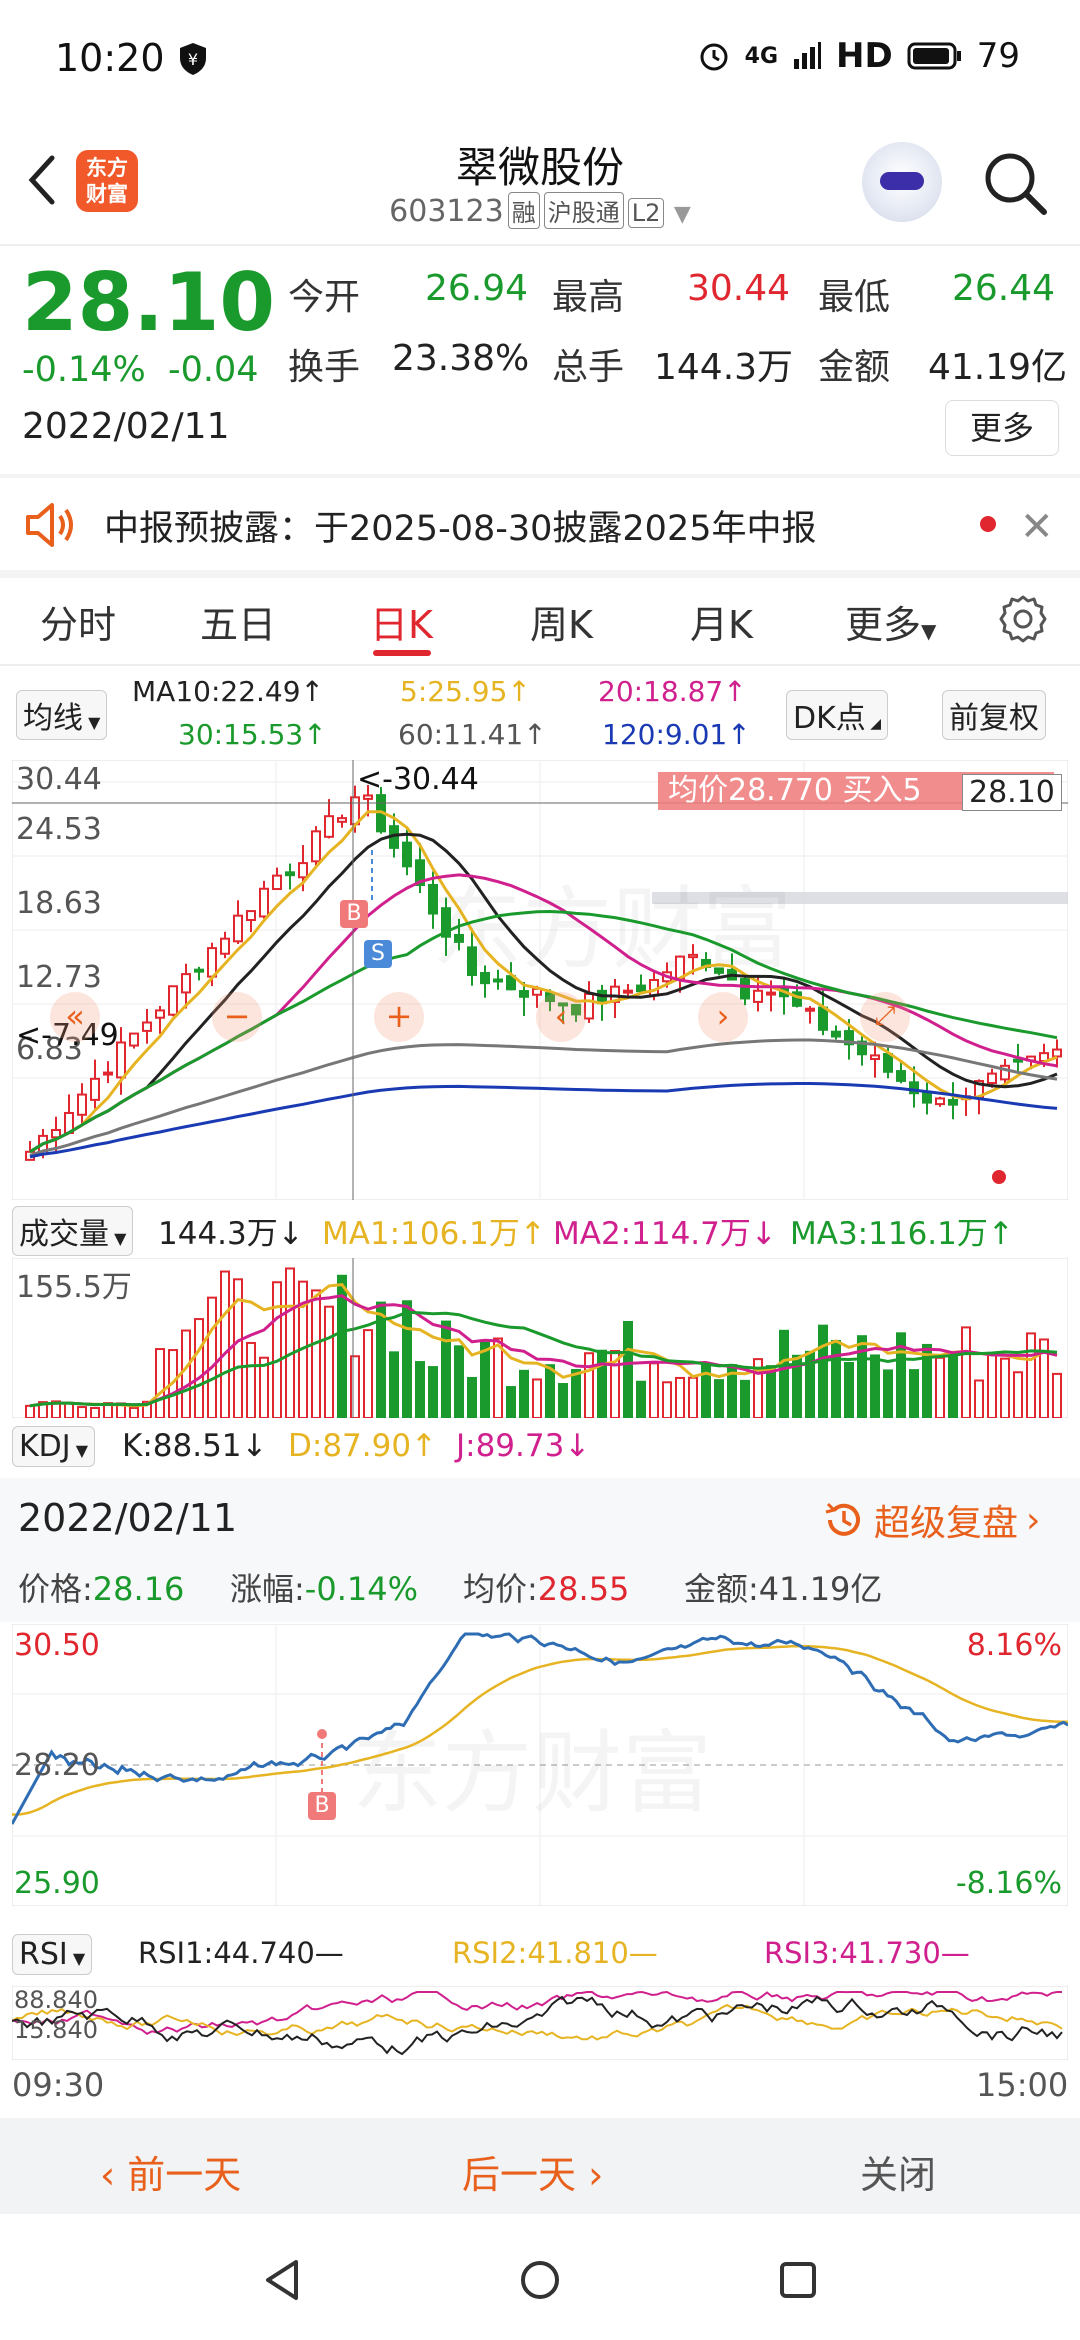 This screenshot has height=2340, width=1080. What do you see at coordinates (42, 180) in the screenshot?
I see `back-arrow-icon` at bounding box center [42, 180].